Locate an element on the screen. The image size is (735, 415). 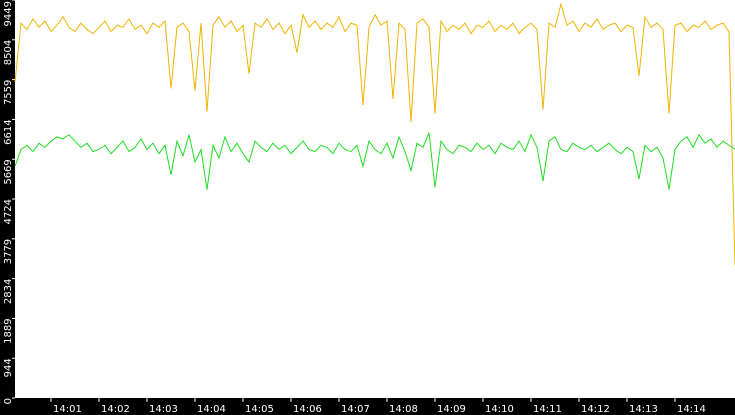
y-tick-label: 5669 is located at coordinates (8, 171).